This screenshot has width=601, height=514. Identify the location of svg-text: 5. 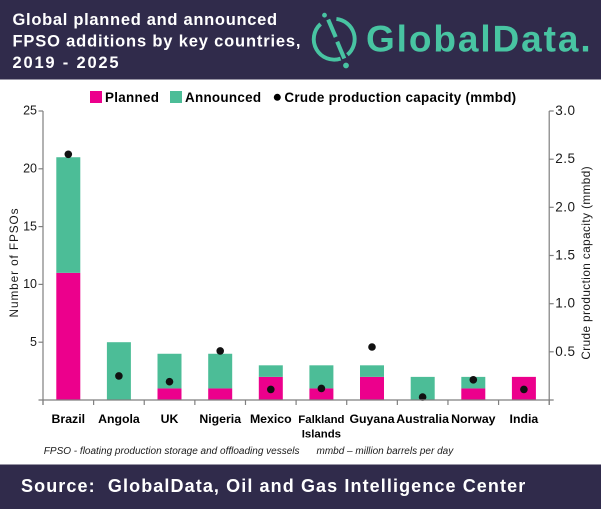
(33, 342).